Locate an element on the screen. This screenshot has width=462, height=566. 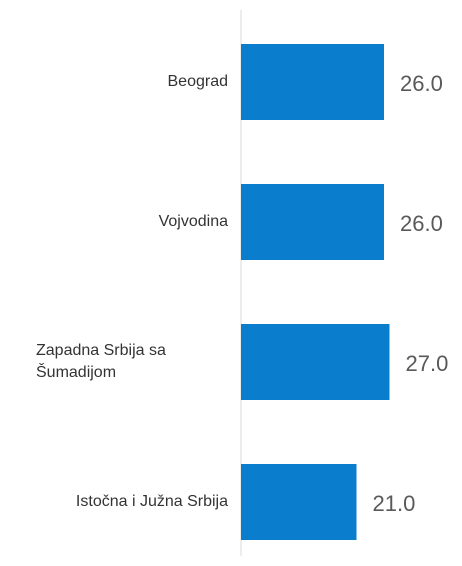
value-label: 21.0 is located at coordinates (394, 503).